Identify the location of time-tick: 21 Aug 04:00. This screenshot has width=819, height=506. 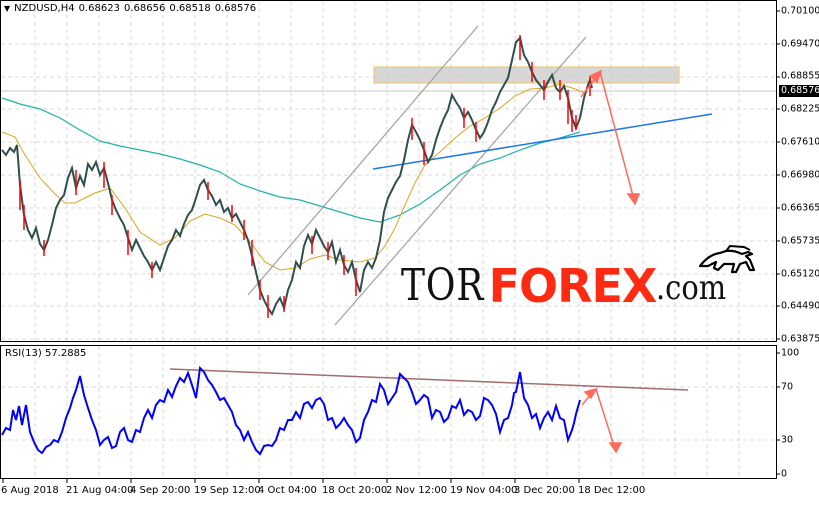
(100, 490).